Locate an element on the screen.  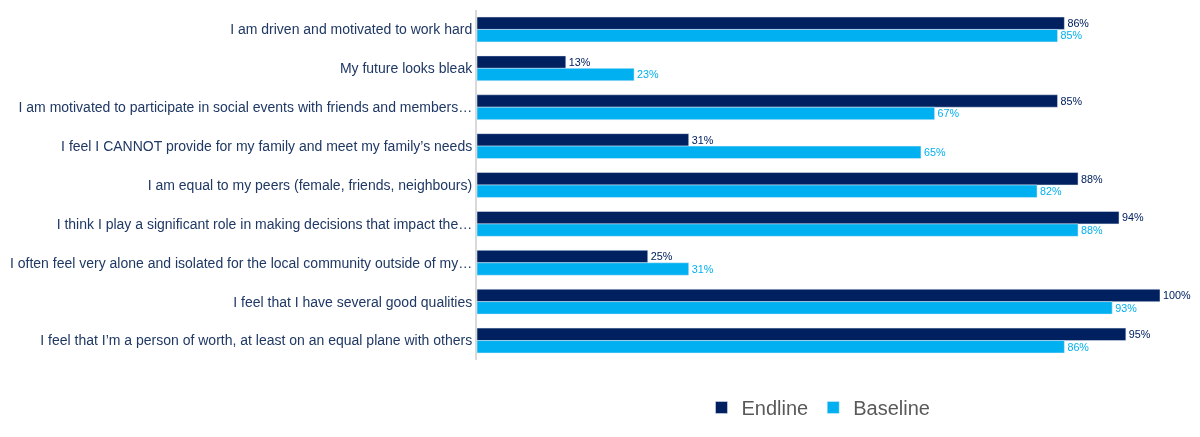
data-label: 13% is located at coordinates (579, 61).